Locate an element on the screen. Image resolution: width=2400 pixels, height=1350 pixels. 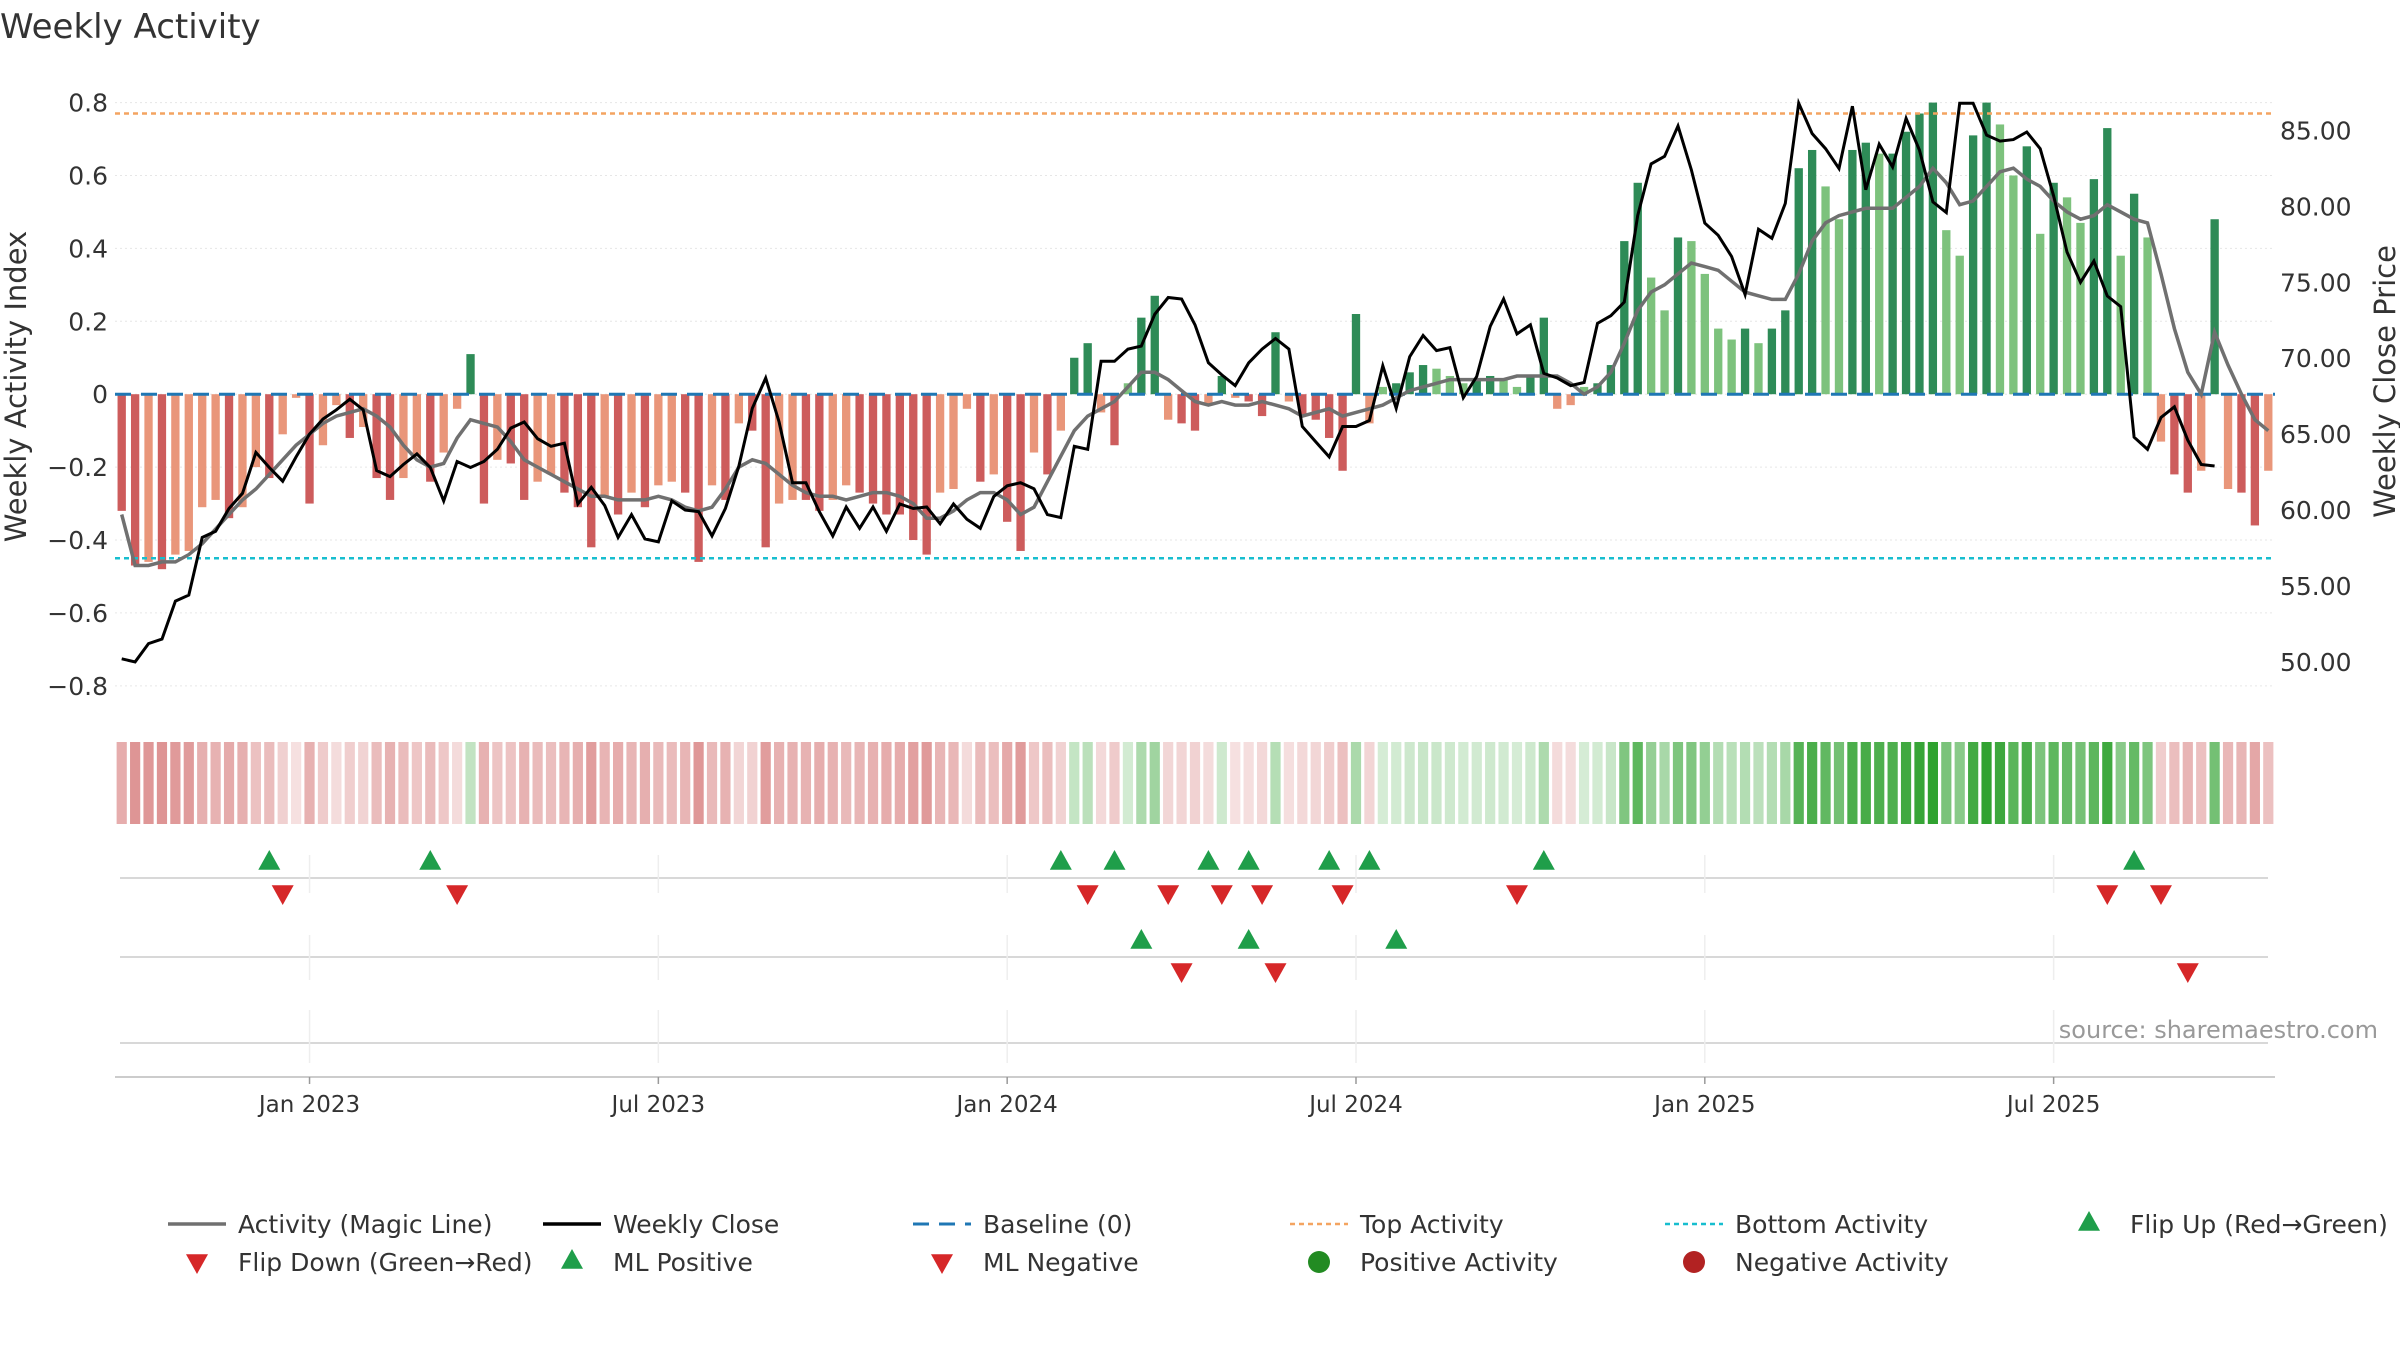
y-tick-label: −0.4 is located at coordinates (77, 540).